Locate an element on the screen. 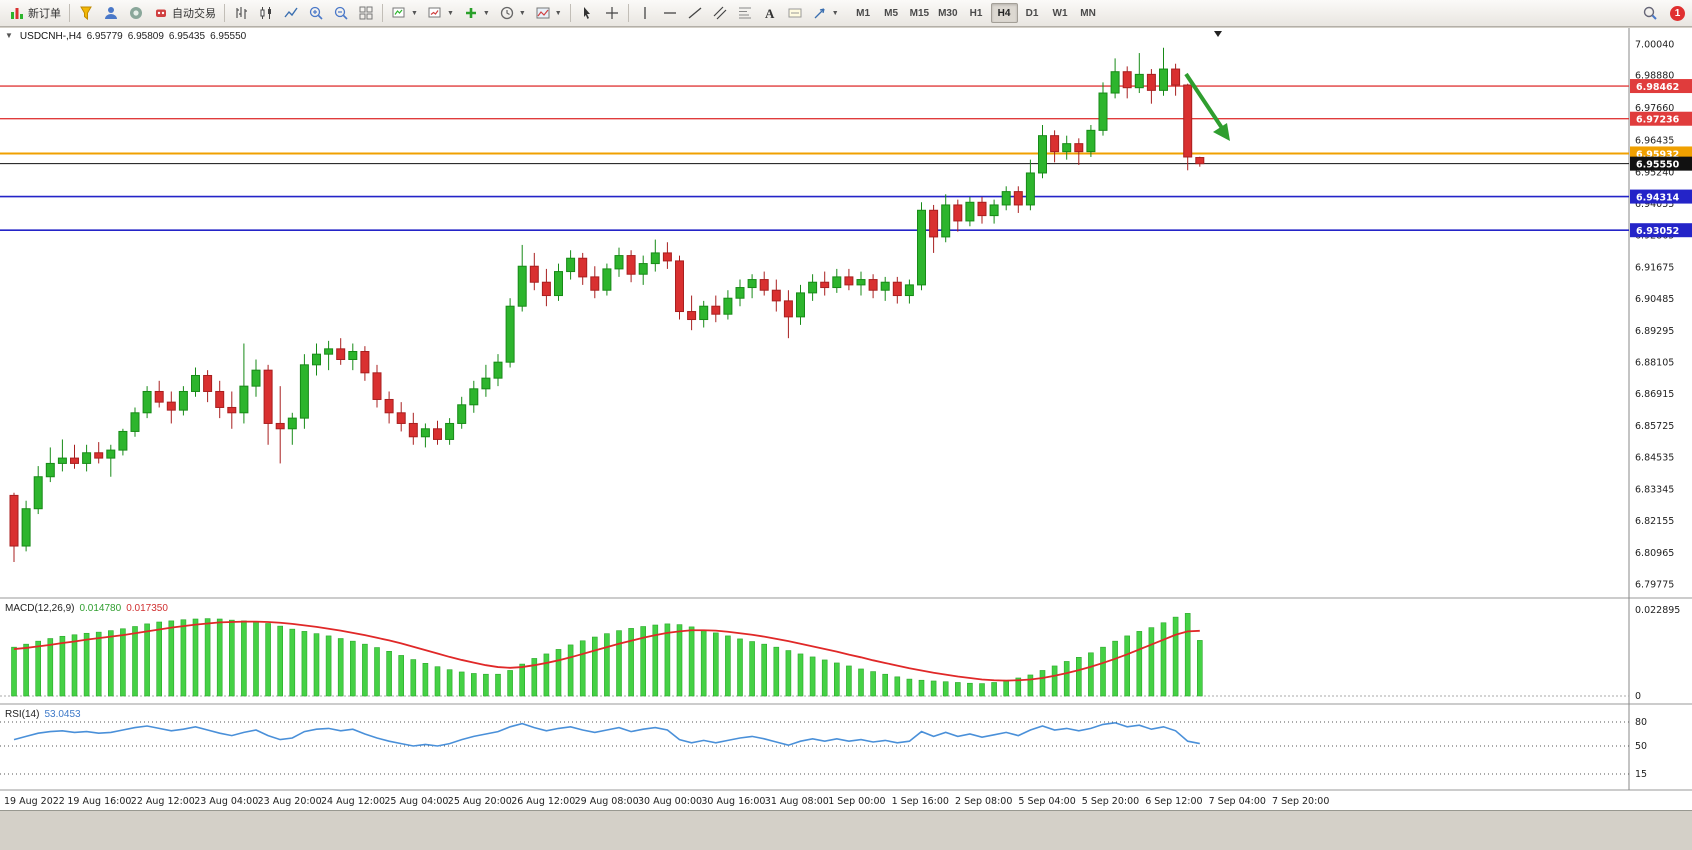 This screenshot has height=850, width=1692. svg-text: 80 is located at coordinates (1641, 722).